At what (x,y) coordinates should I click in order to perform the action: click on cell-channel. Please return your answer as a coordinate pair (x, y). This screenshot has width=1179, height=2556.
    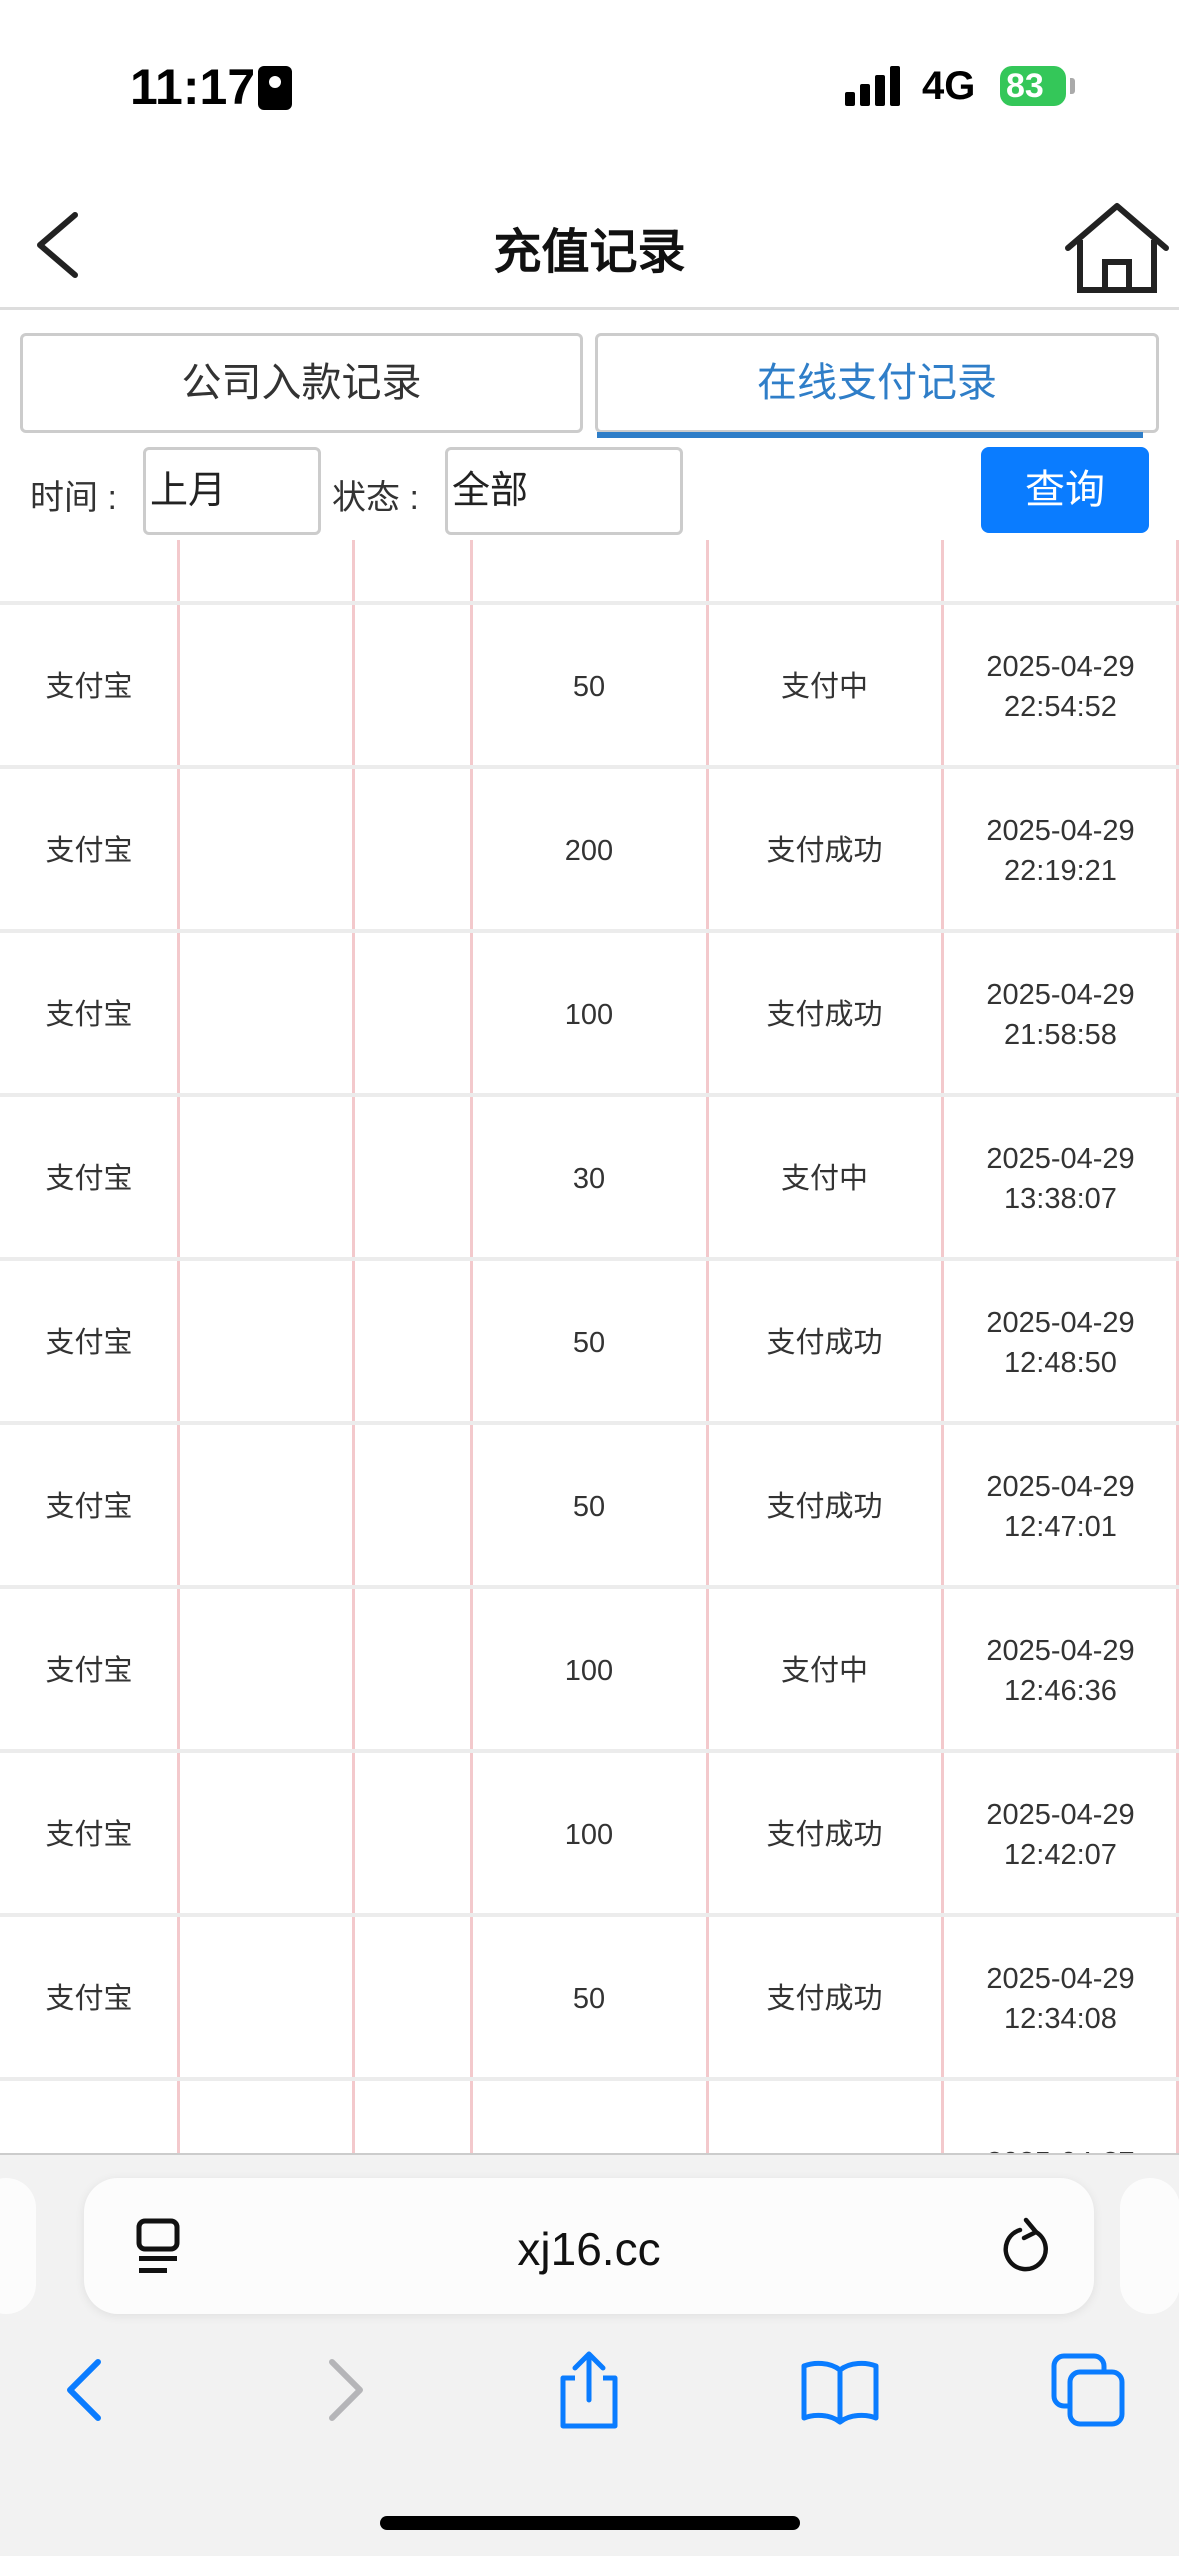
    Looking at the image, I should click on (89, 572).